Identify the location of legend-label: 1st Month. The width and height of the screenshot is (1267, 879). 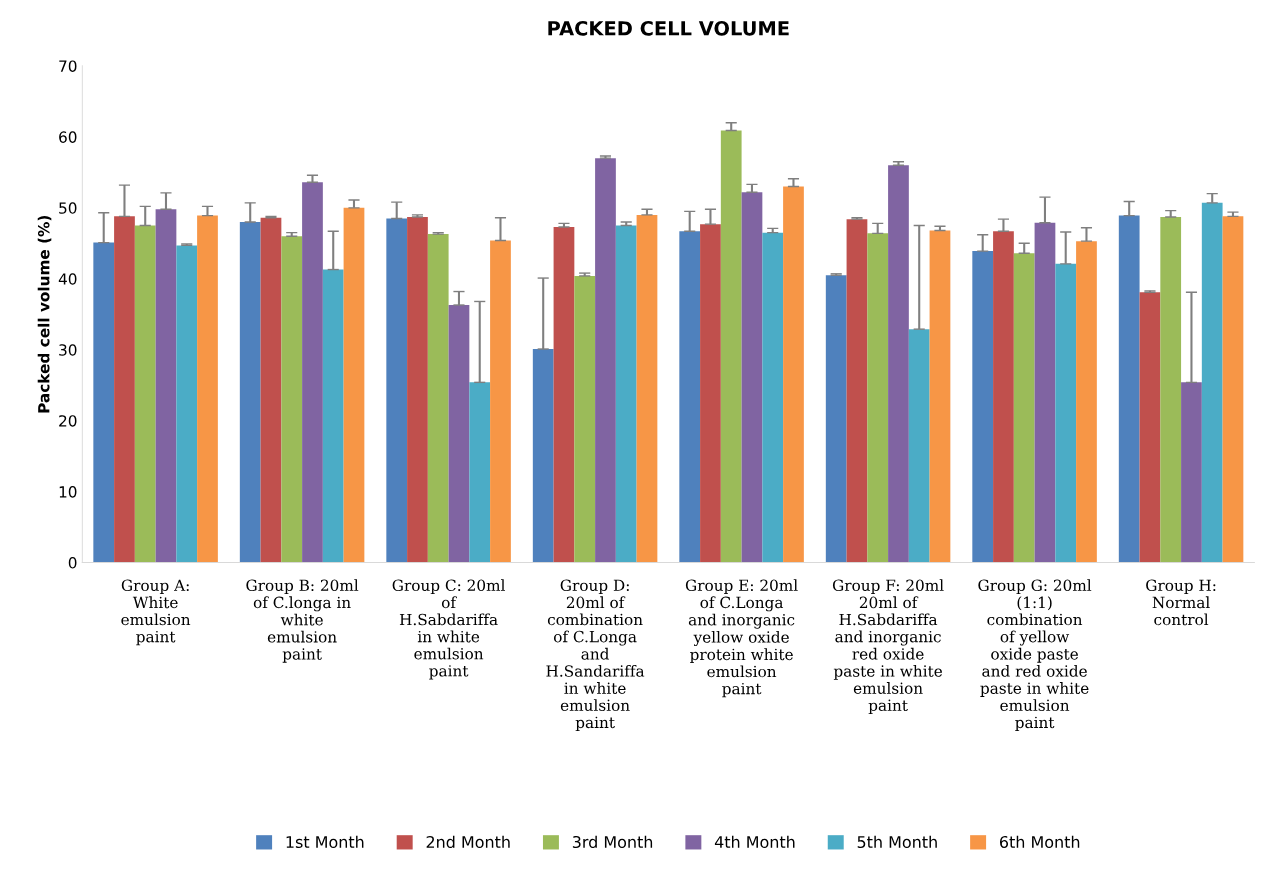
(325, 842).